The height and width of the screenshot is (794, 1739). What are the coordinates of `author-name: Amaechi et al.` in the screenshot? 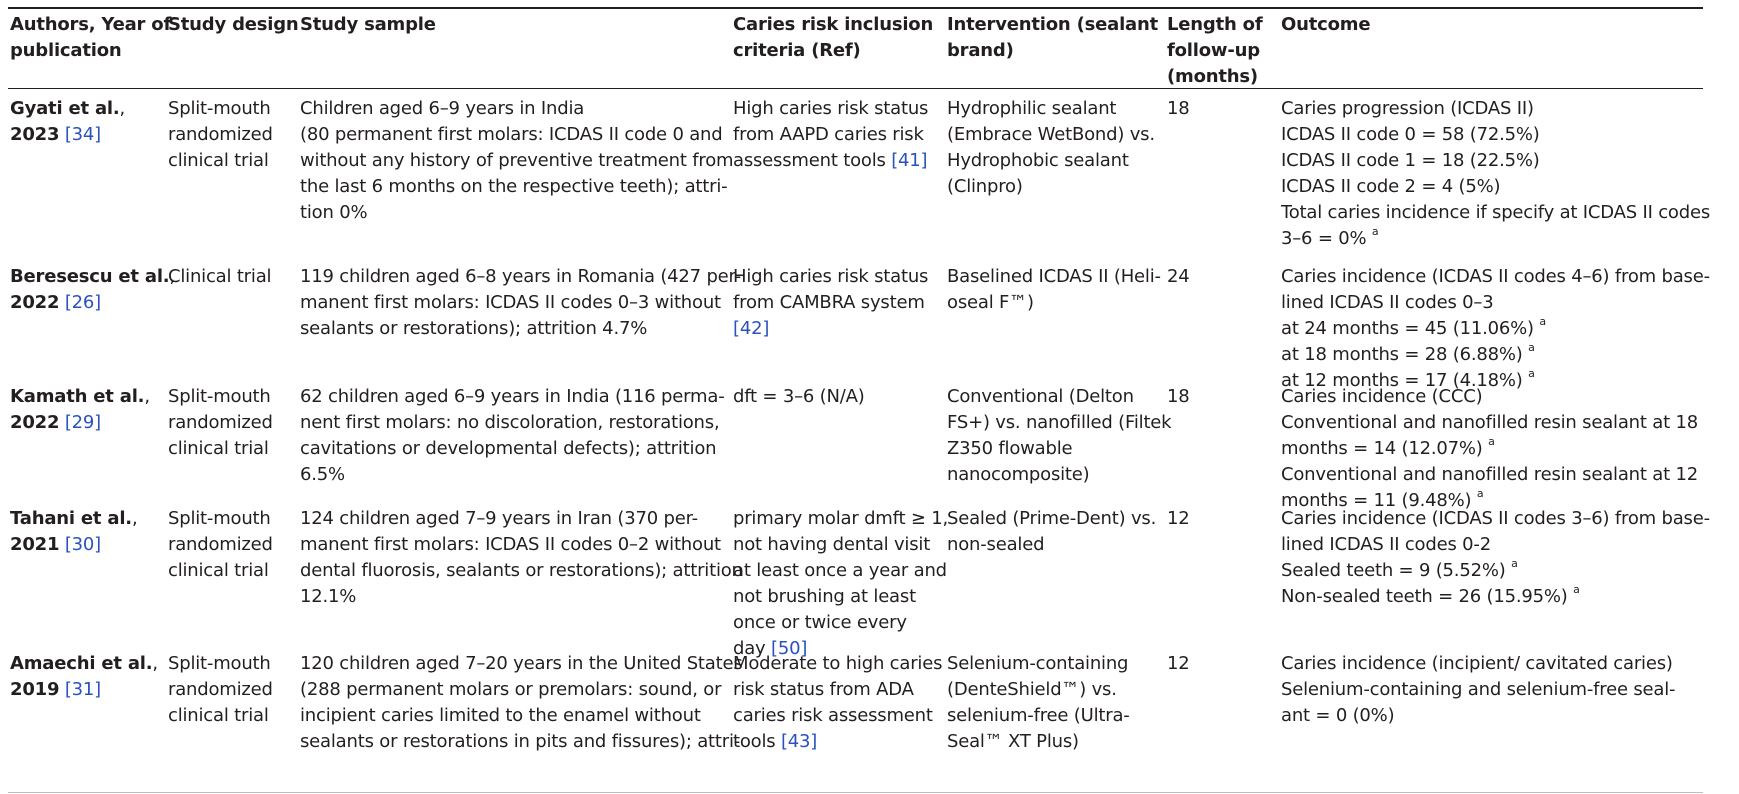 It's located at (81, 663).